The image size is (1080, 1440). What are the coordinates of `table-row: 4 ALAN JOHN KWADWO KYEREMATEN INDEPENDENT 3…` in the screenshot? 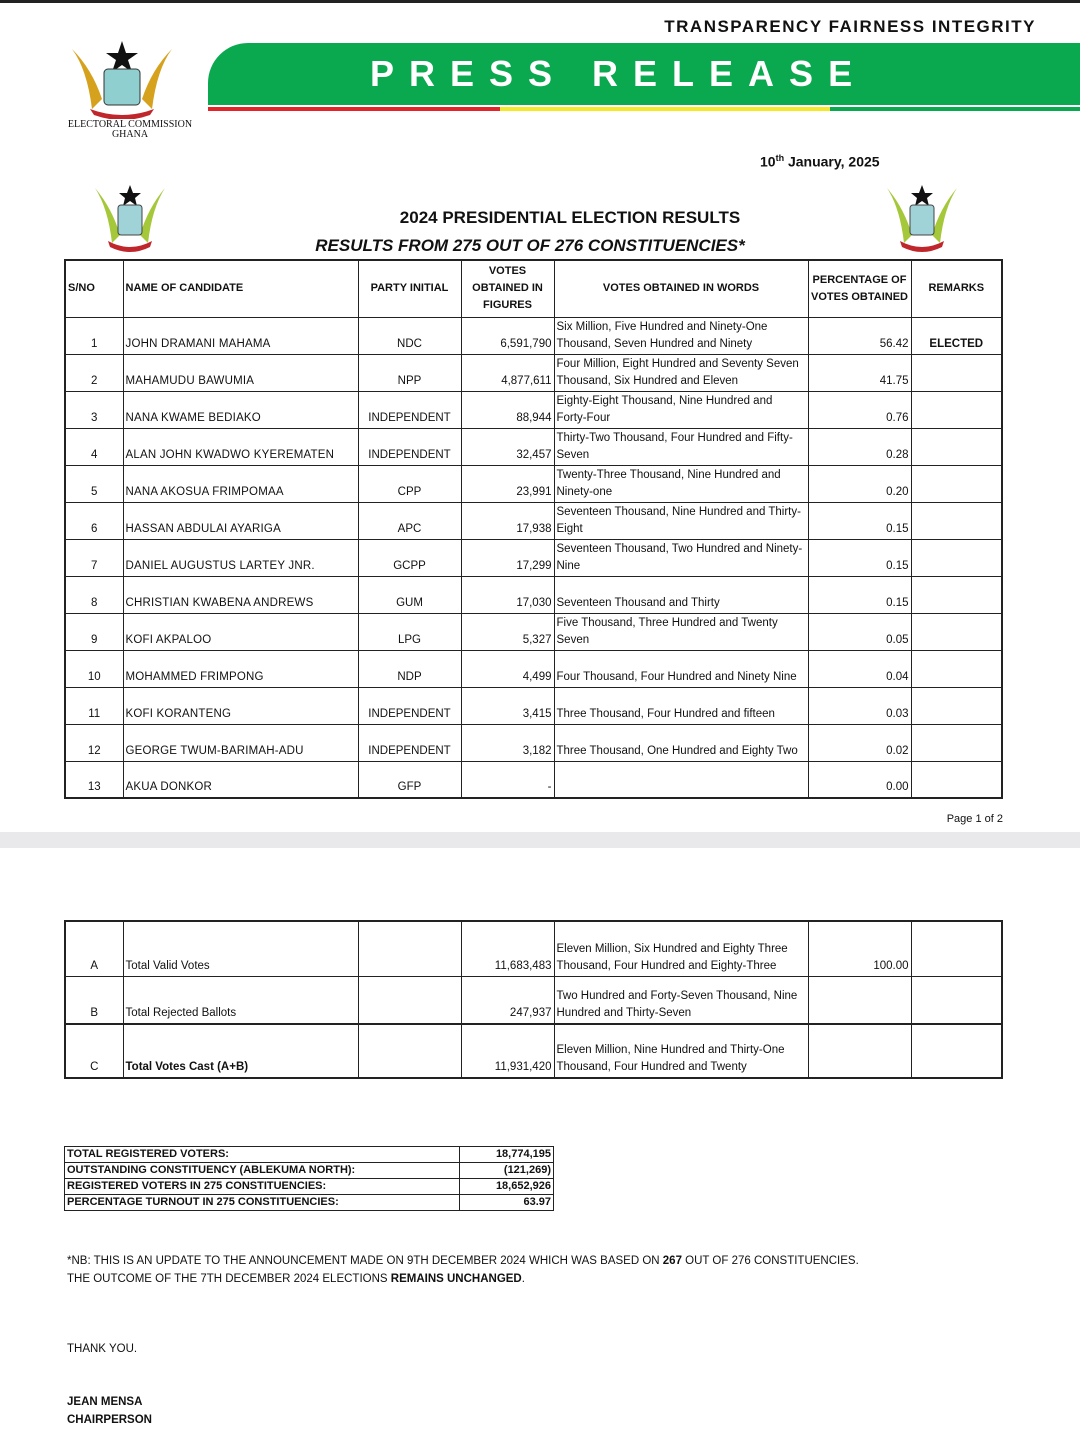 It's located at (533, 446).